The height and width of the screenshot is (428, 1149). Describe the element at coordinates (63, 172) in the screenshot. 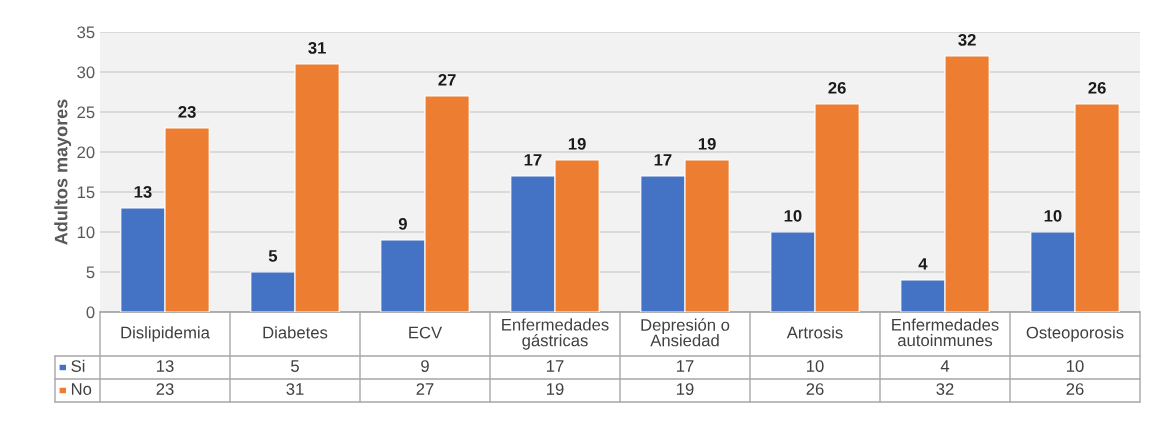

I see `y-axis-title: Adultos mayores` at that location.